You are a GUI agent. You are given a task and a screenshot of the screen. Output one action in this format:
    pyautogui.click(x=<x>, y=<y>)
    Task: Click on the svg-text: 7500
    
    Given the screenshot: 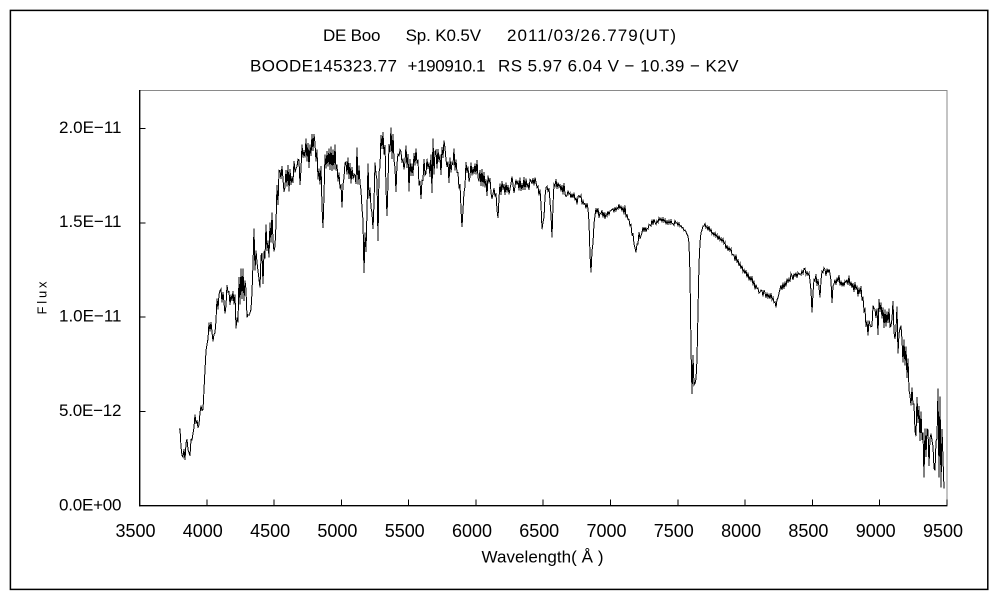 What is the action you would take?
    pyautogui.click(x=674, y=531)
    